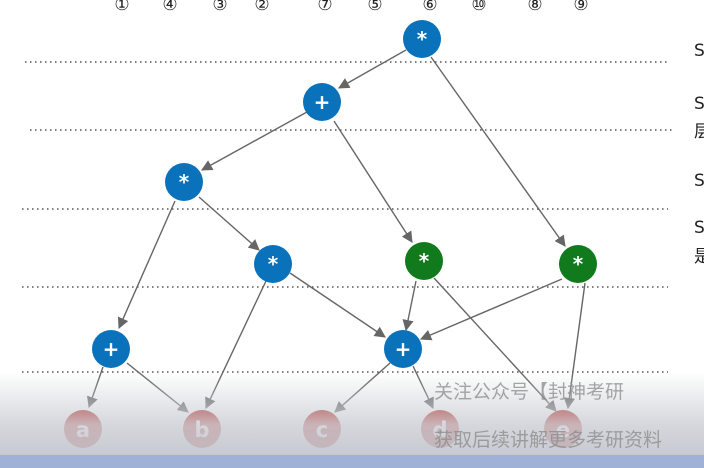 The height and width of the screenshot is (468, 704). Describe the element at coordinates (529, 392) in the screenshot. I see `watermark-line-1: 关注公众号【封神考研` at that location.